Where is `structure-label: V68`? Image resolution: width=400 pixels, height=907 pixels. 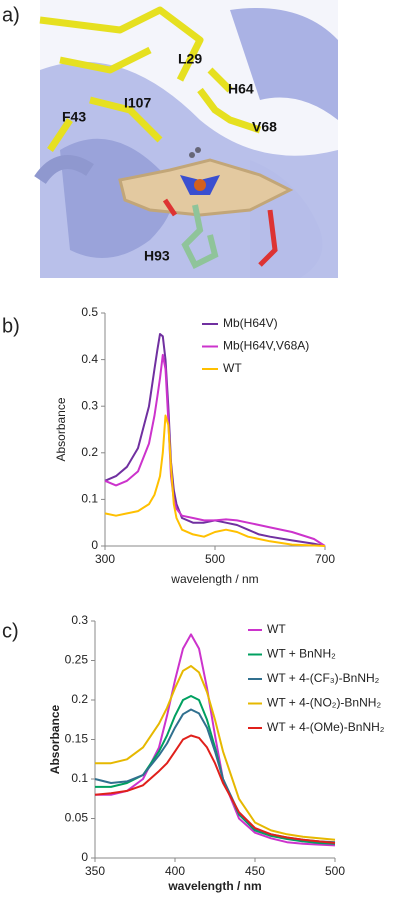
structure-label: V68 is located at coordinates (264, 127).